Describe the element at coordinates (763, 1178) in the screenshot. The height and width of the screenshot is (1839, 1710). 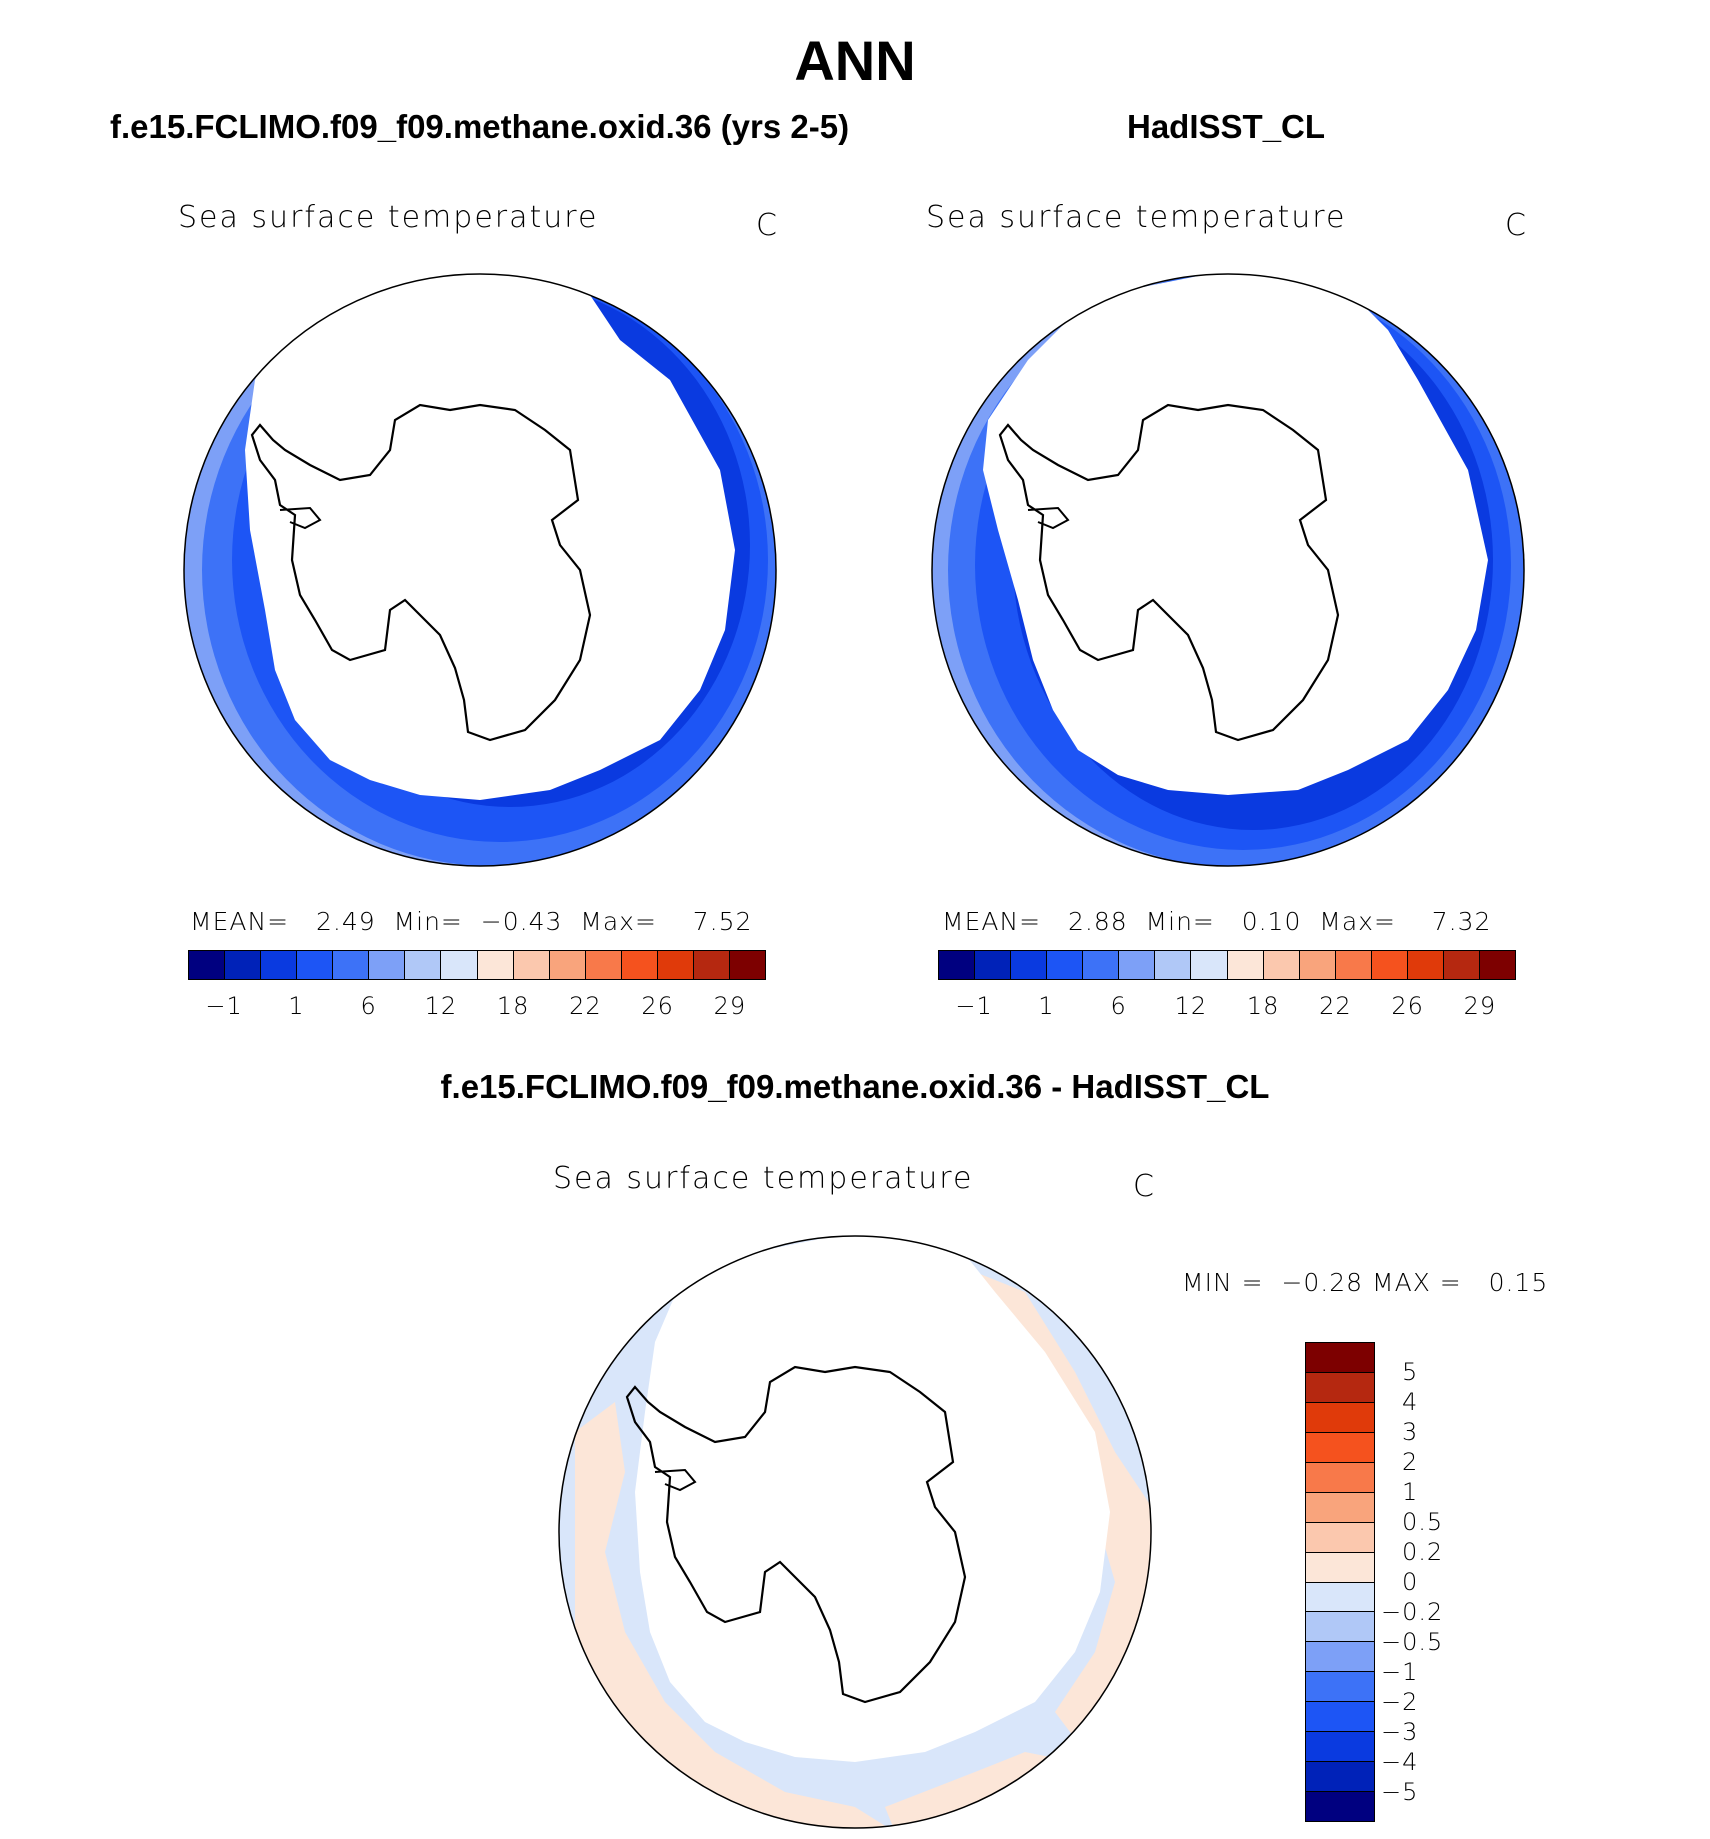
I see `diff-variable-label: Sea surface temperature` at that location.